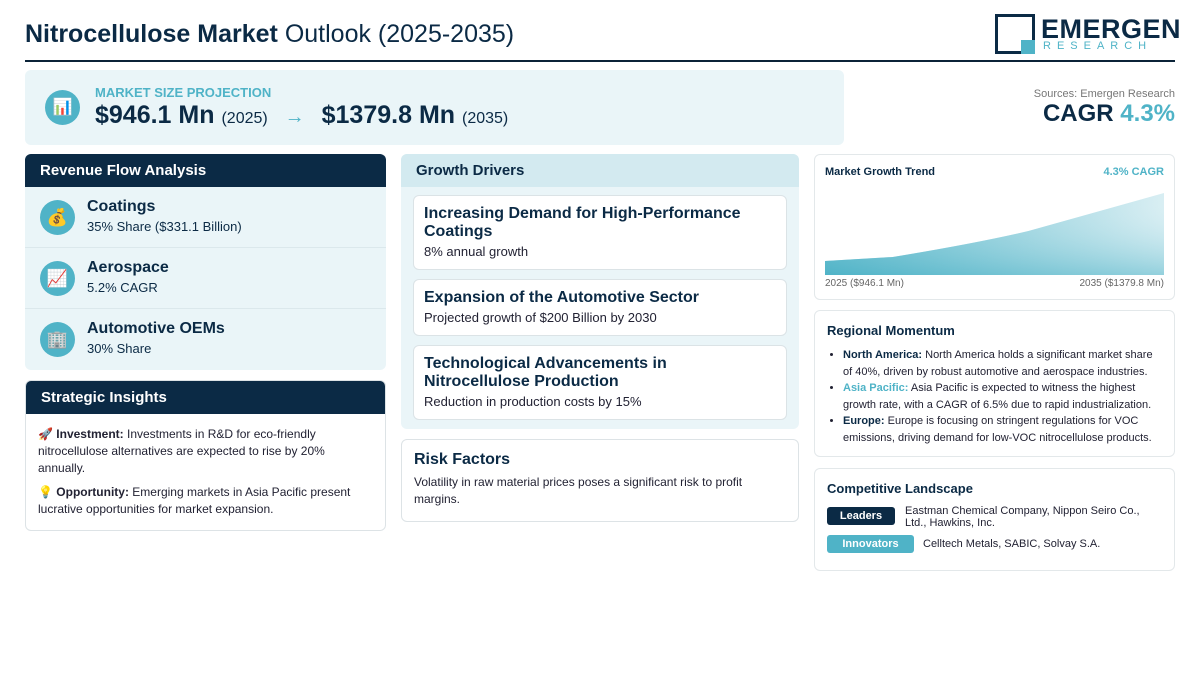 This screenshot has width=1200, height=700. I want to click on projection-label: MARKET SIZE PROJECTION, so click(183, 92).